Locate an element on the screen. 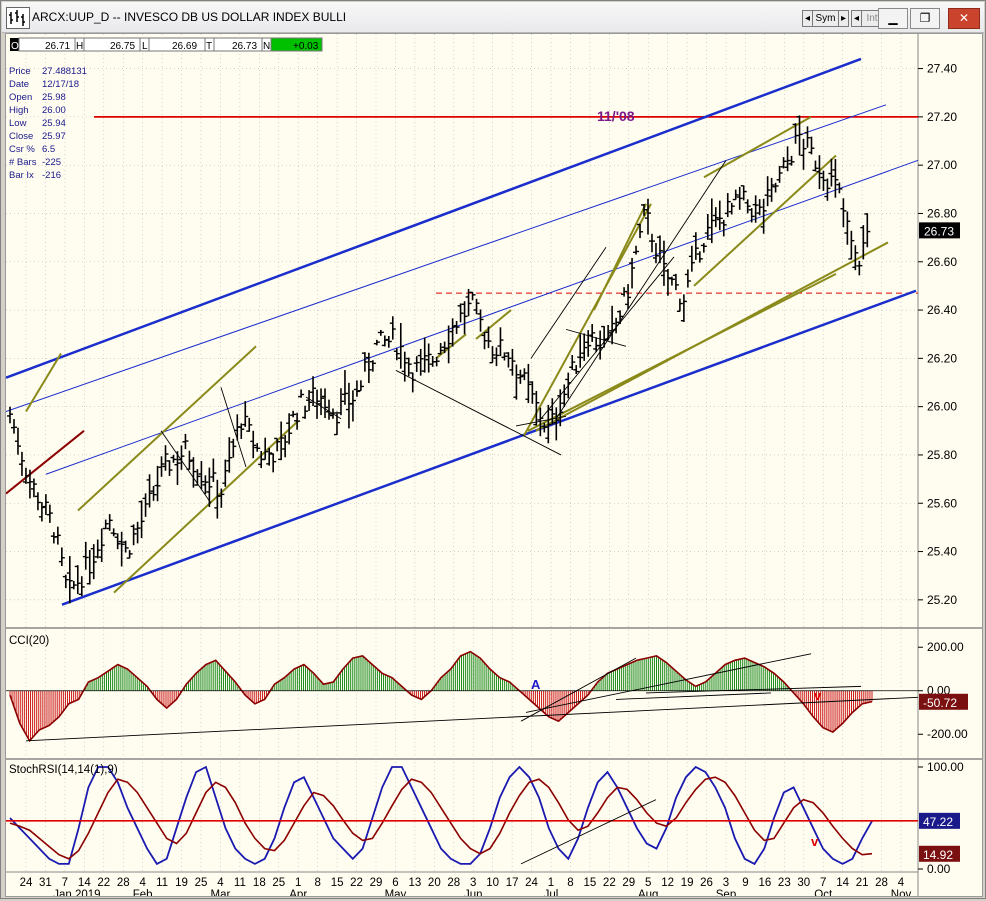 This screenshot has width=986, height=901. x-tick-label: 18 is located at coordinates (259, 883).